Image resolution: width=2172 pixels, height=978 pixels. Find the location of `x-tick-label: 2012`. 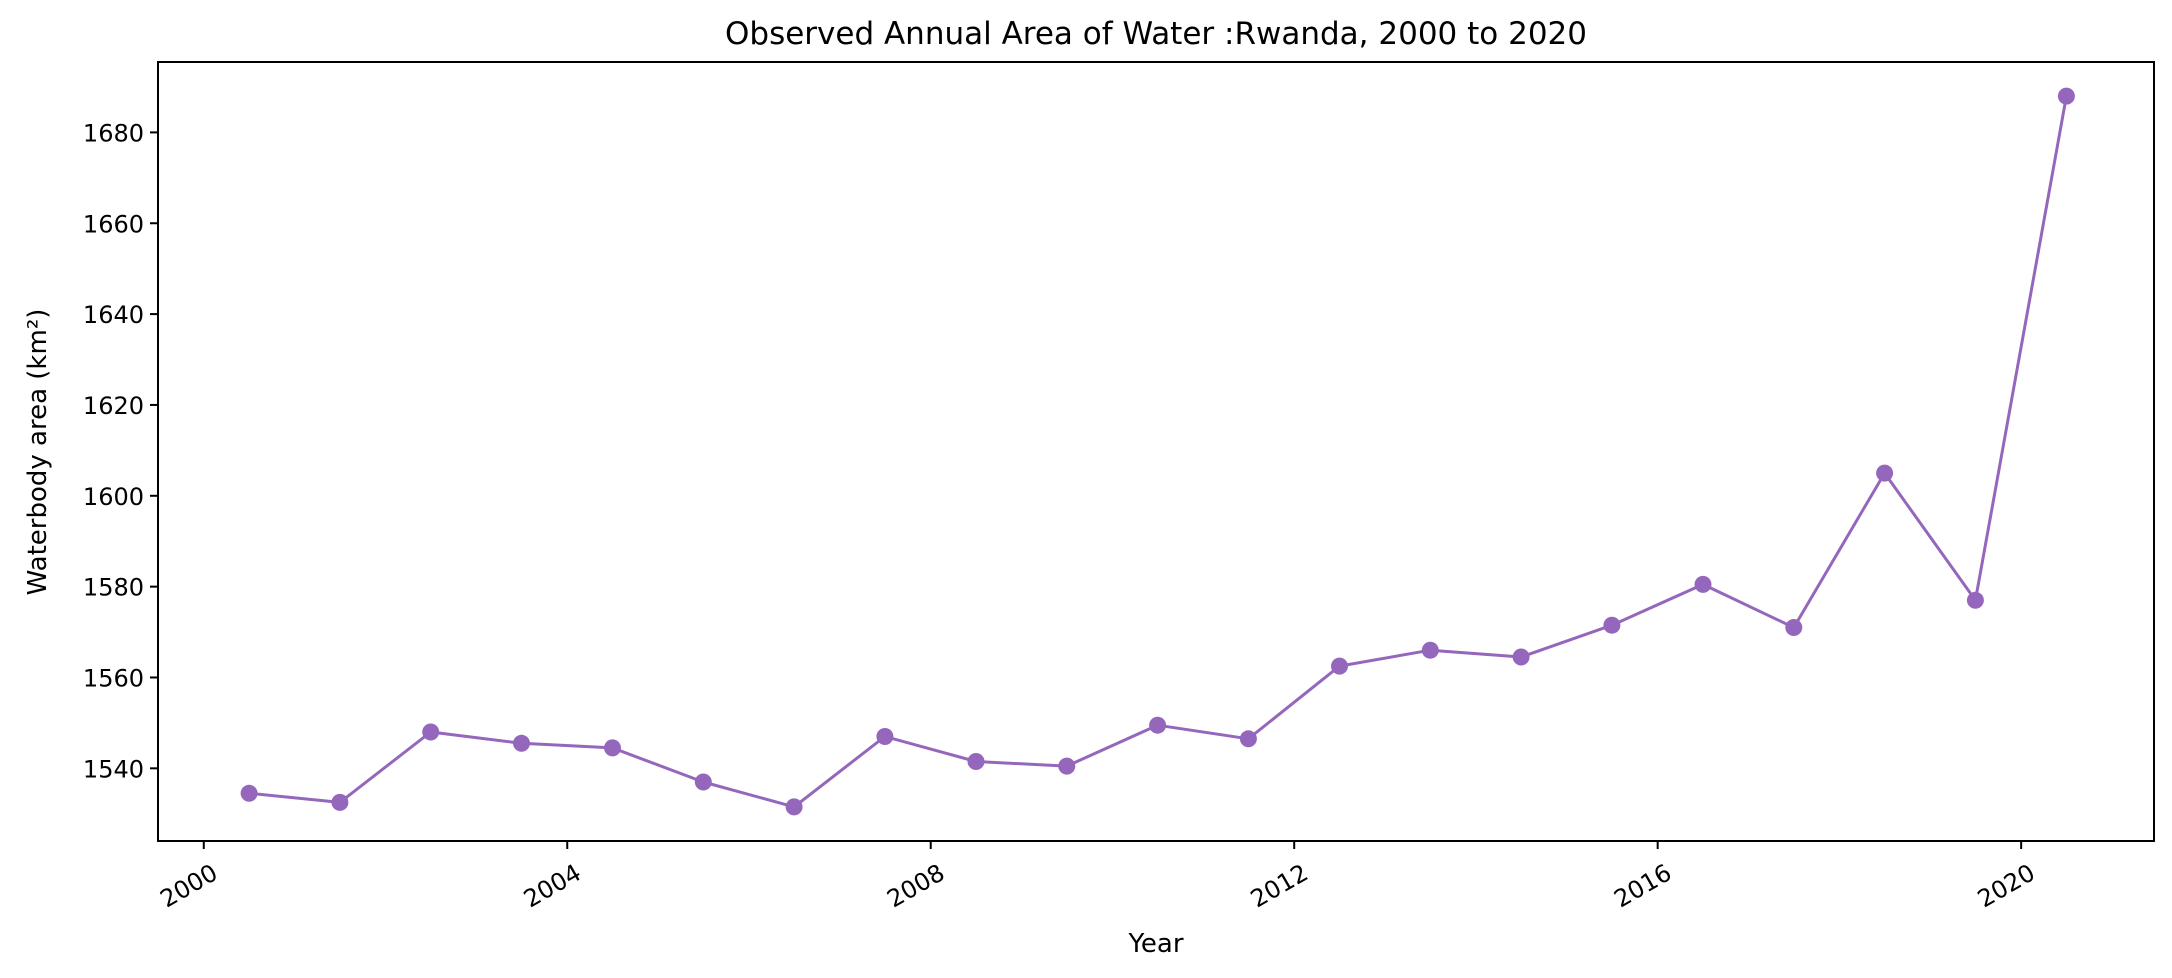

x-tick-label: 2012 is located at coordinates (1279, 886).